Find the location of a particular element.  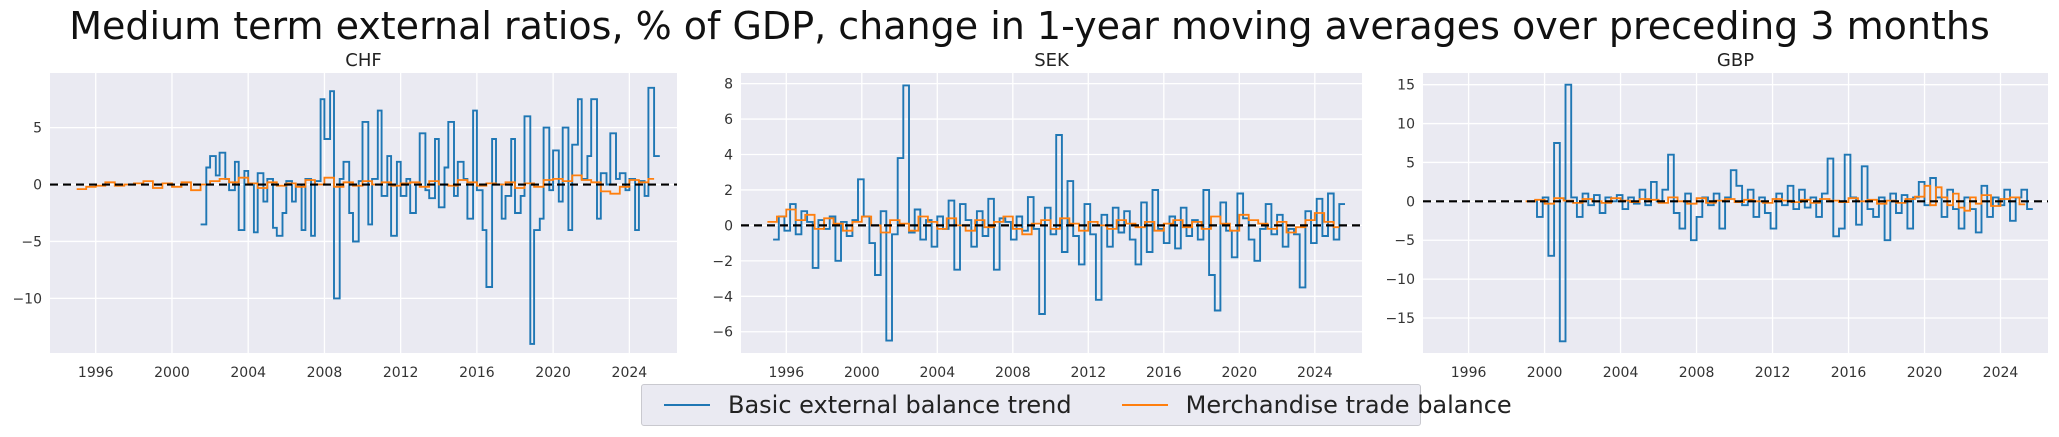

y-tick-label: 15 is located at coordinates (1406, 86).